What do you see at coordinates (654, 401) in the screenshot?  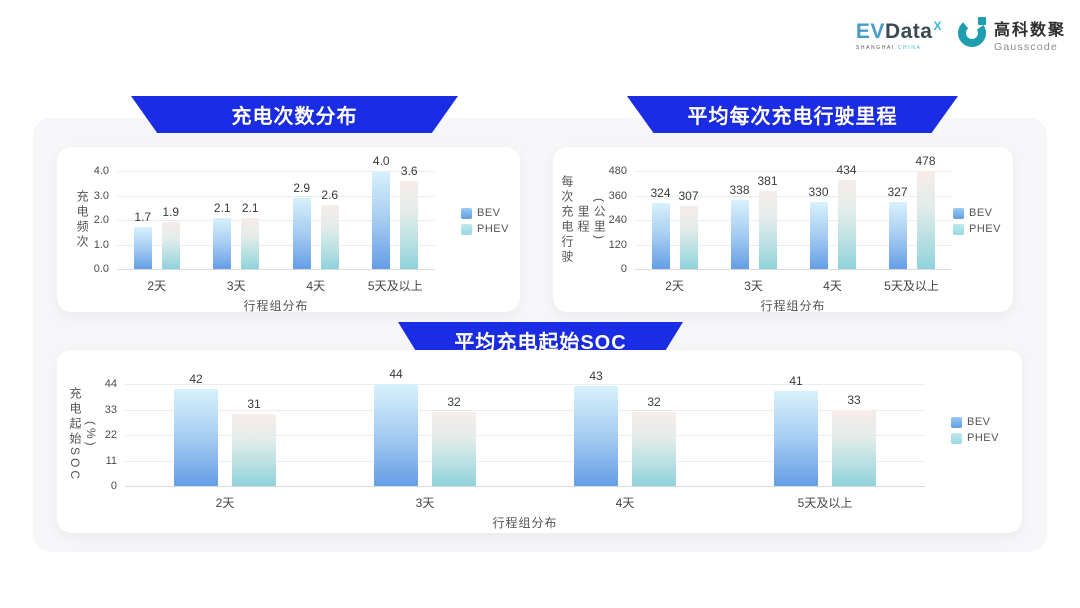 I see `bar-value-label: 32` at bounding box center [654, 401].